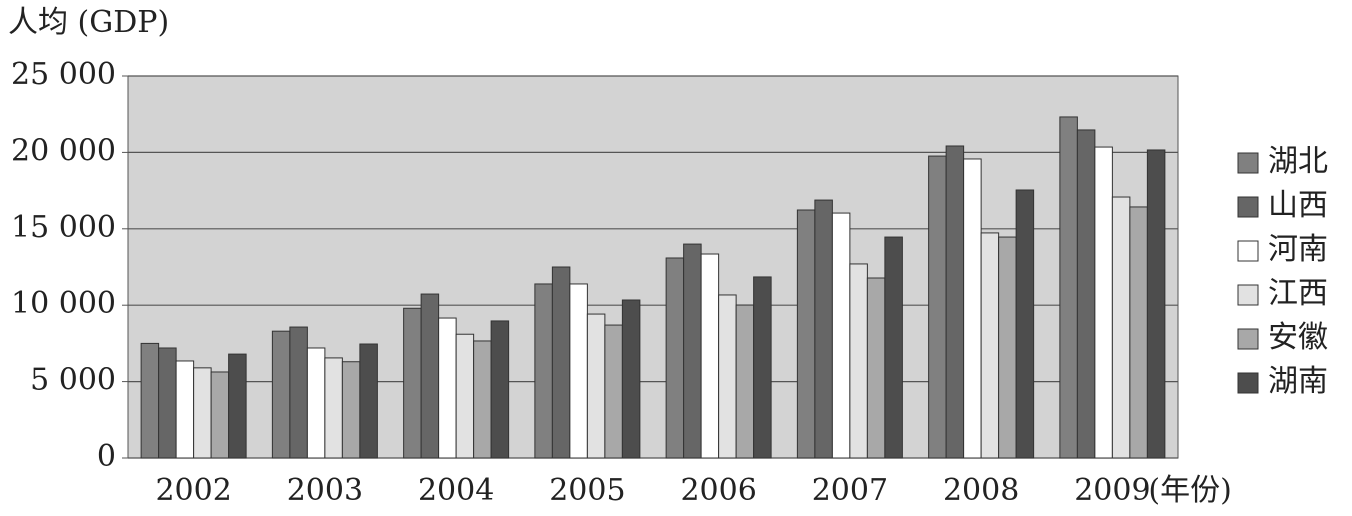 The width and height of the screenshot is (1352, 516). Describe the element at coordinates (456, 490) in the screenshot. I see `x-tick-label: 2004` at that location.